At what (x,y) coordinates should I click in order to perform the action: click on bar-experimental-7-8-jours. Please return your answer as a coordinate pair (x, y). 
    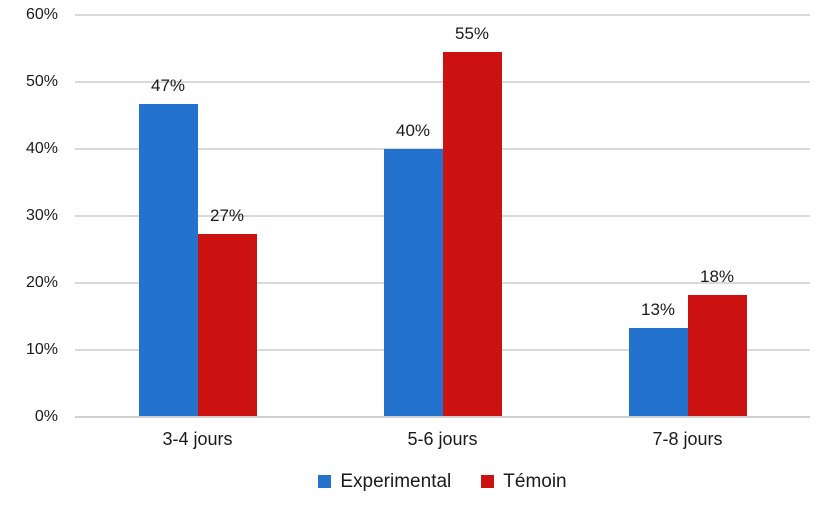
    Looking at the image, I should click on (658, 372).